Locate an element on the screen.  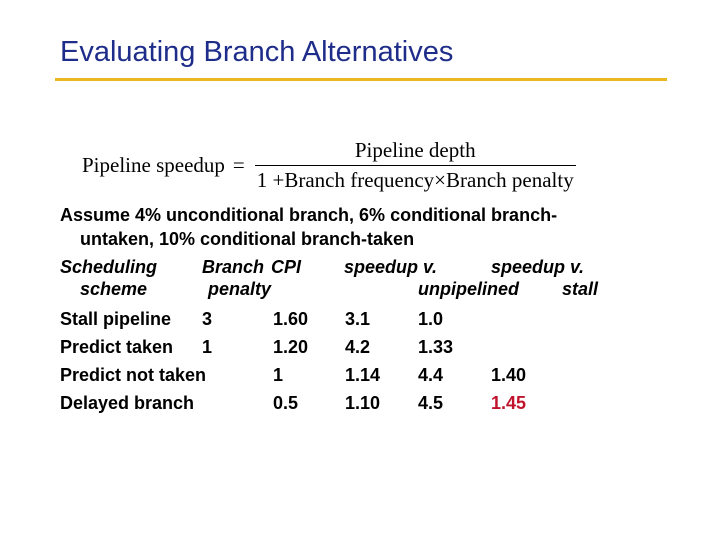
table-row-vs-stall: 1.33 is located at coordinates (436, 347).